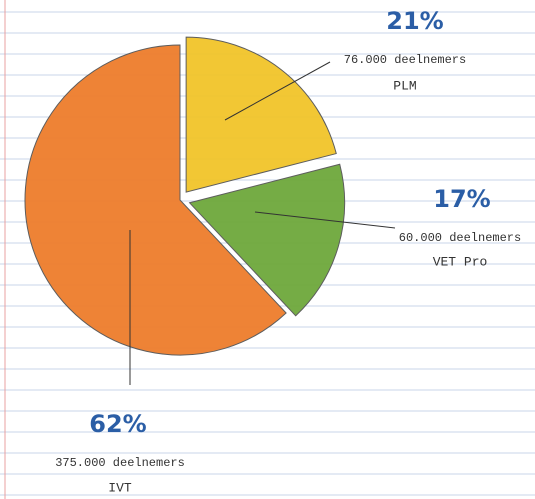 This screenshot has height=499, width=535. What do you see at coordinates (405, 60) in the screenshot?
I see `annotation: 76.000 deelnemers` at bounding box center [405, 60].